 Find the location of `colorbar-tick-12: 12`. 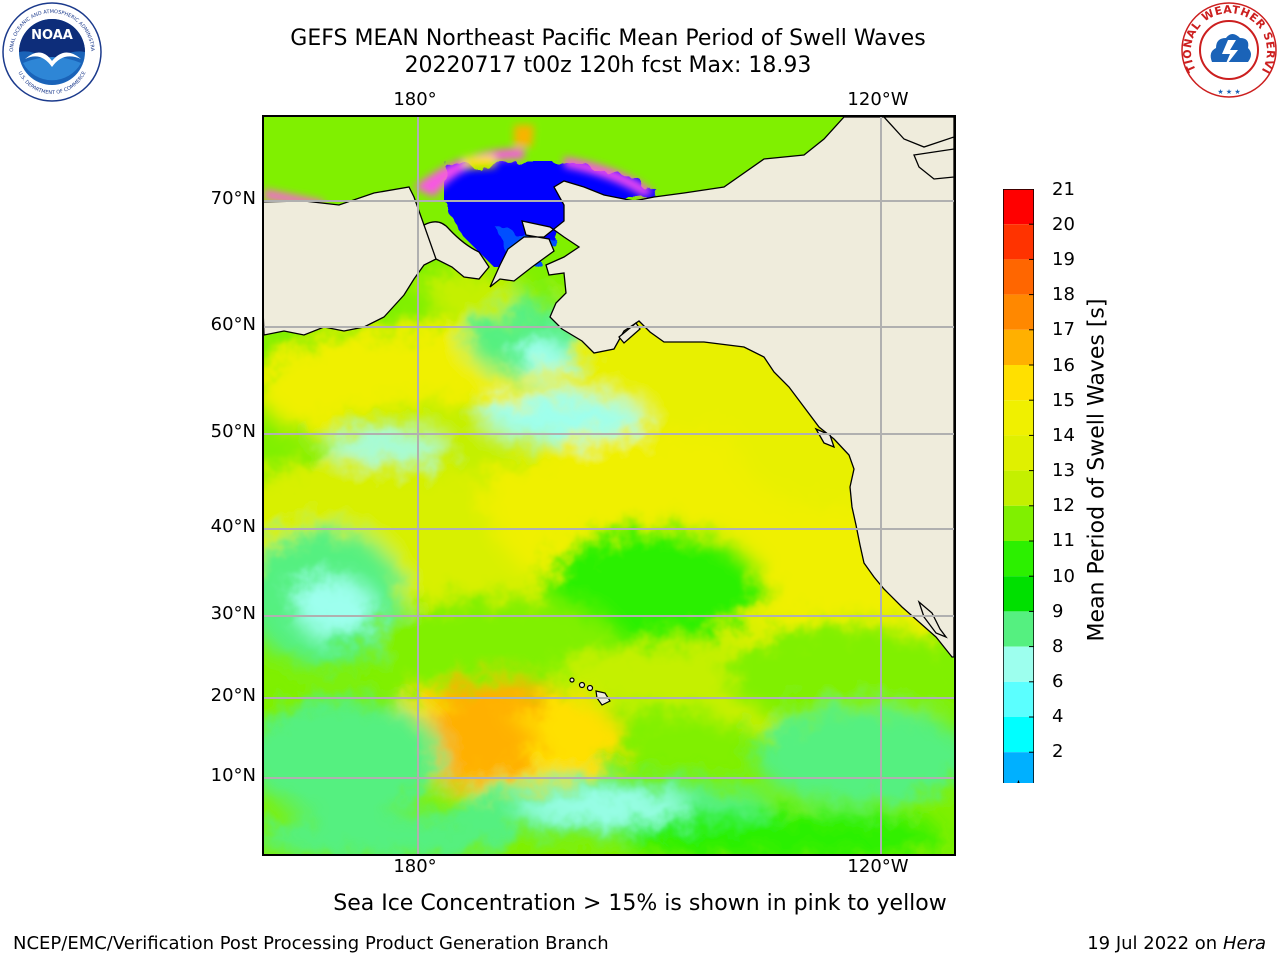

colorbar-tick-12: 12 is located at coordinates (1063, 505).